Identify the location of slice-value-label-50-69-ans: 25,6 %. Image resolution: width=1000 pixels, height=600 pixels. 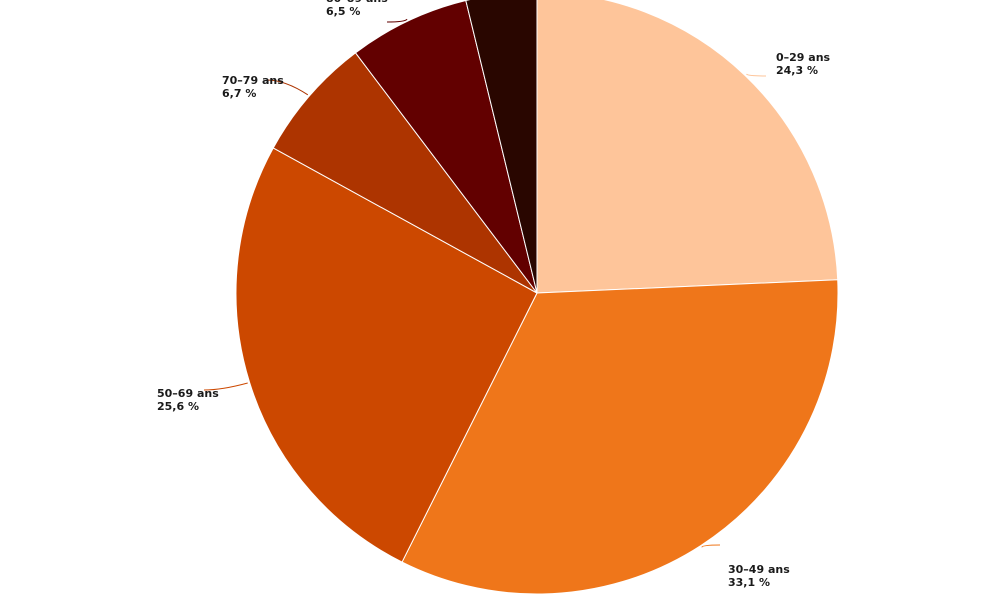
(178, 406).